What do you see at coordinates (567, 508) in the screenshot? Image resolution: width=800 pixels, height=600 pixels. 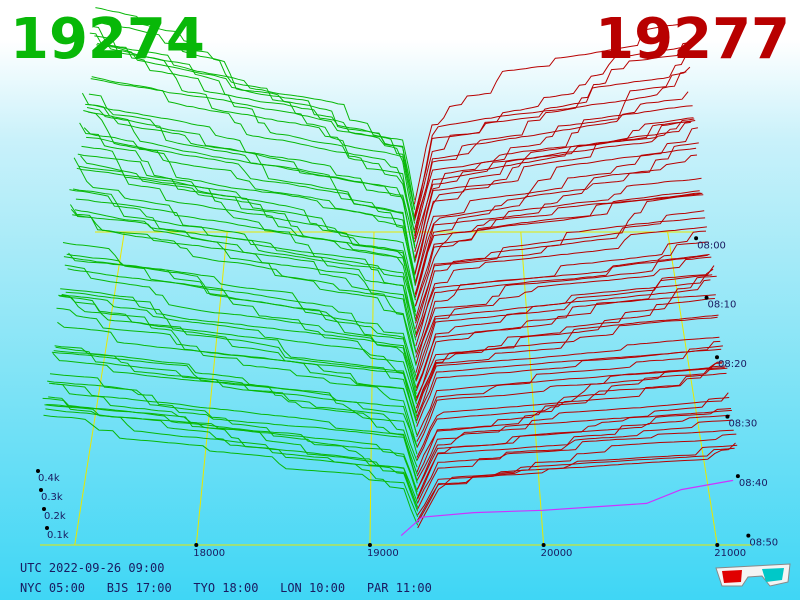 I see `trade-line` at bounding box center [567, 508].